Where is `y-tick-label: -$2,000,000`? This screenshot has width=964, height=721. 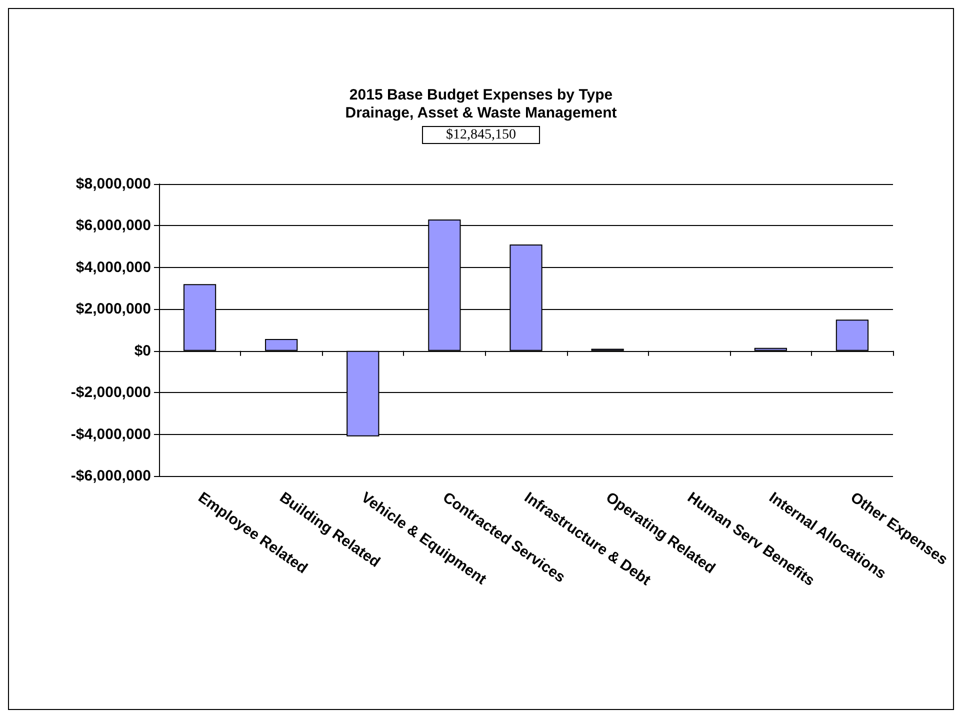
y-tick-label: -$2,000,000 is located at coordinates (110, 393).